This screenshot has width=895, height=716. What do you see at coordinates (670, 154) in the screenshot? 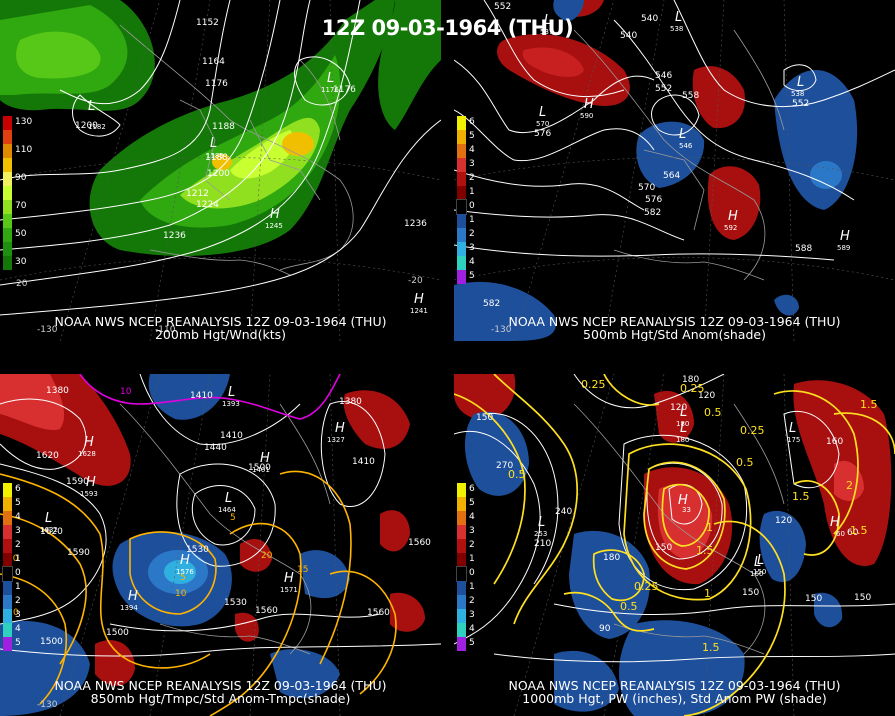
I see `neg-anomaly-central` at bounding box center [670, 154].